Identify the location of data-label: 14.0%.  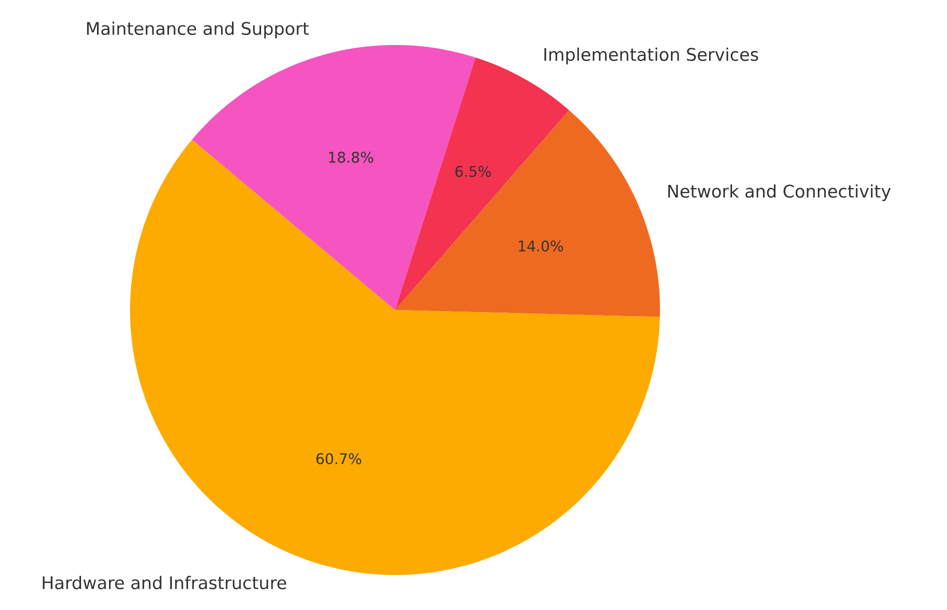
(541, 246).